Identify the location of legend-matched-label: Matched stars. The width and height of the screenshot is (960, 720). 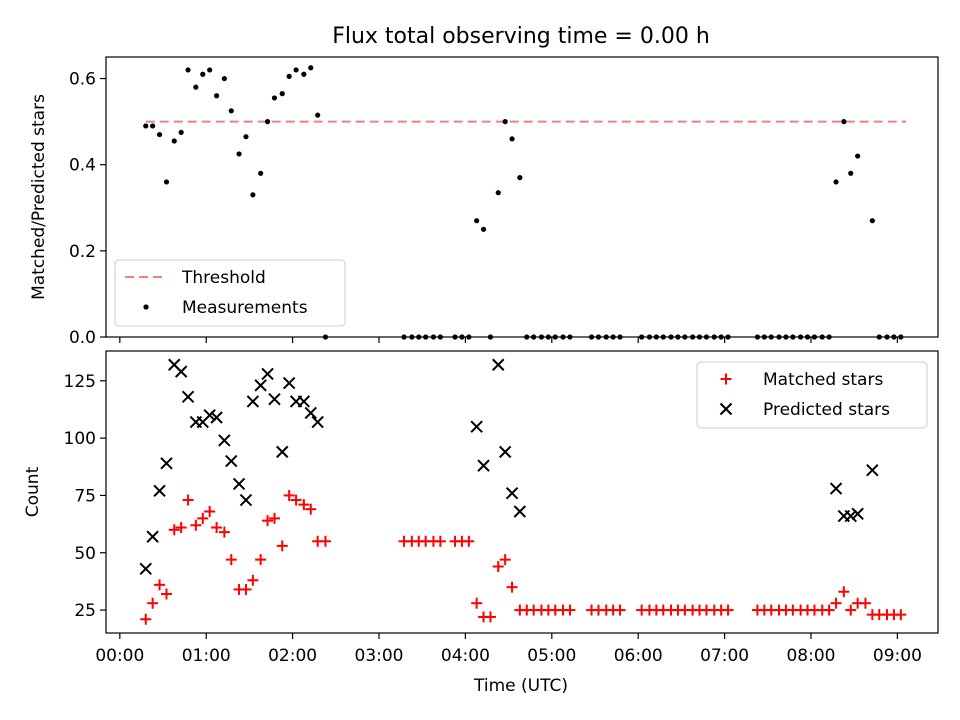
(823, 380).